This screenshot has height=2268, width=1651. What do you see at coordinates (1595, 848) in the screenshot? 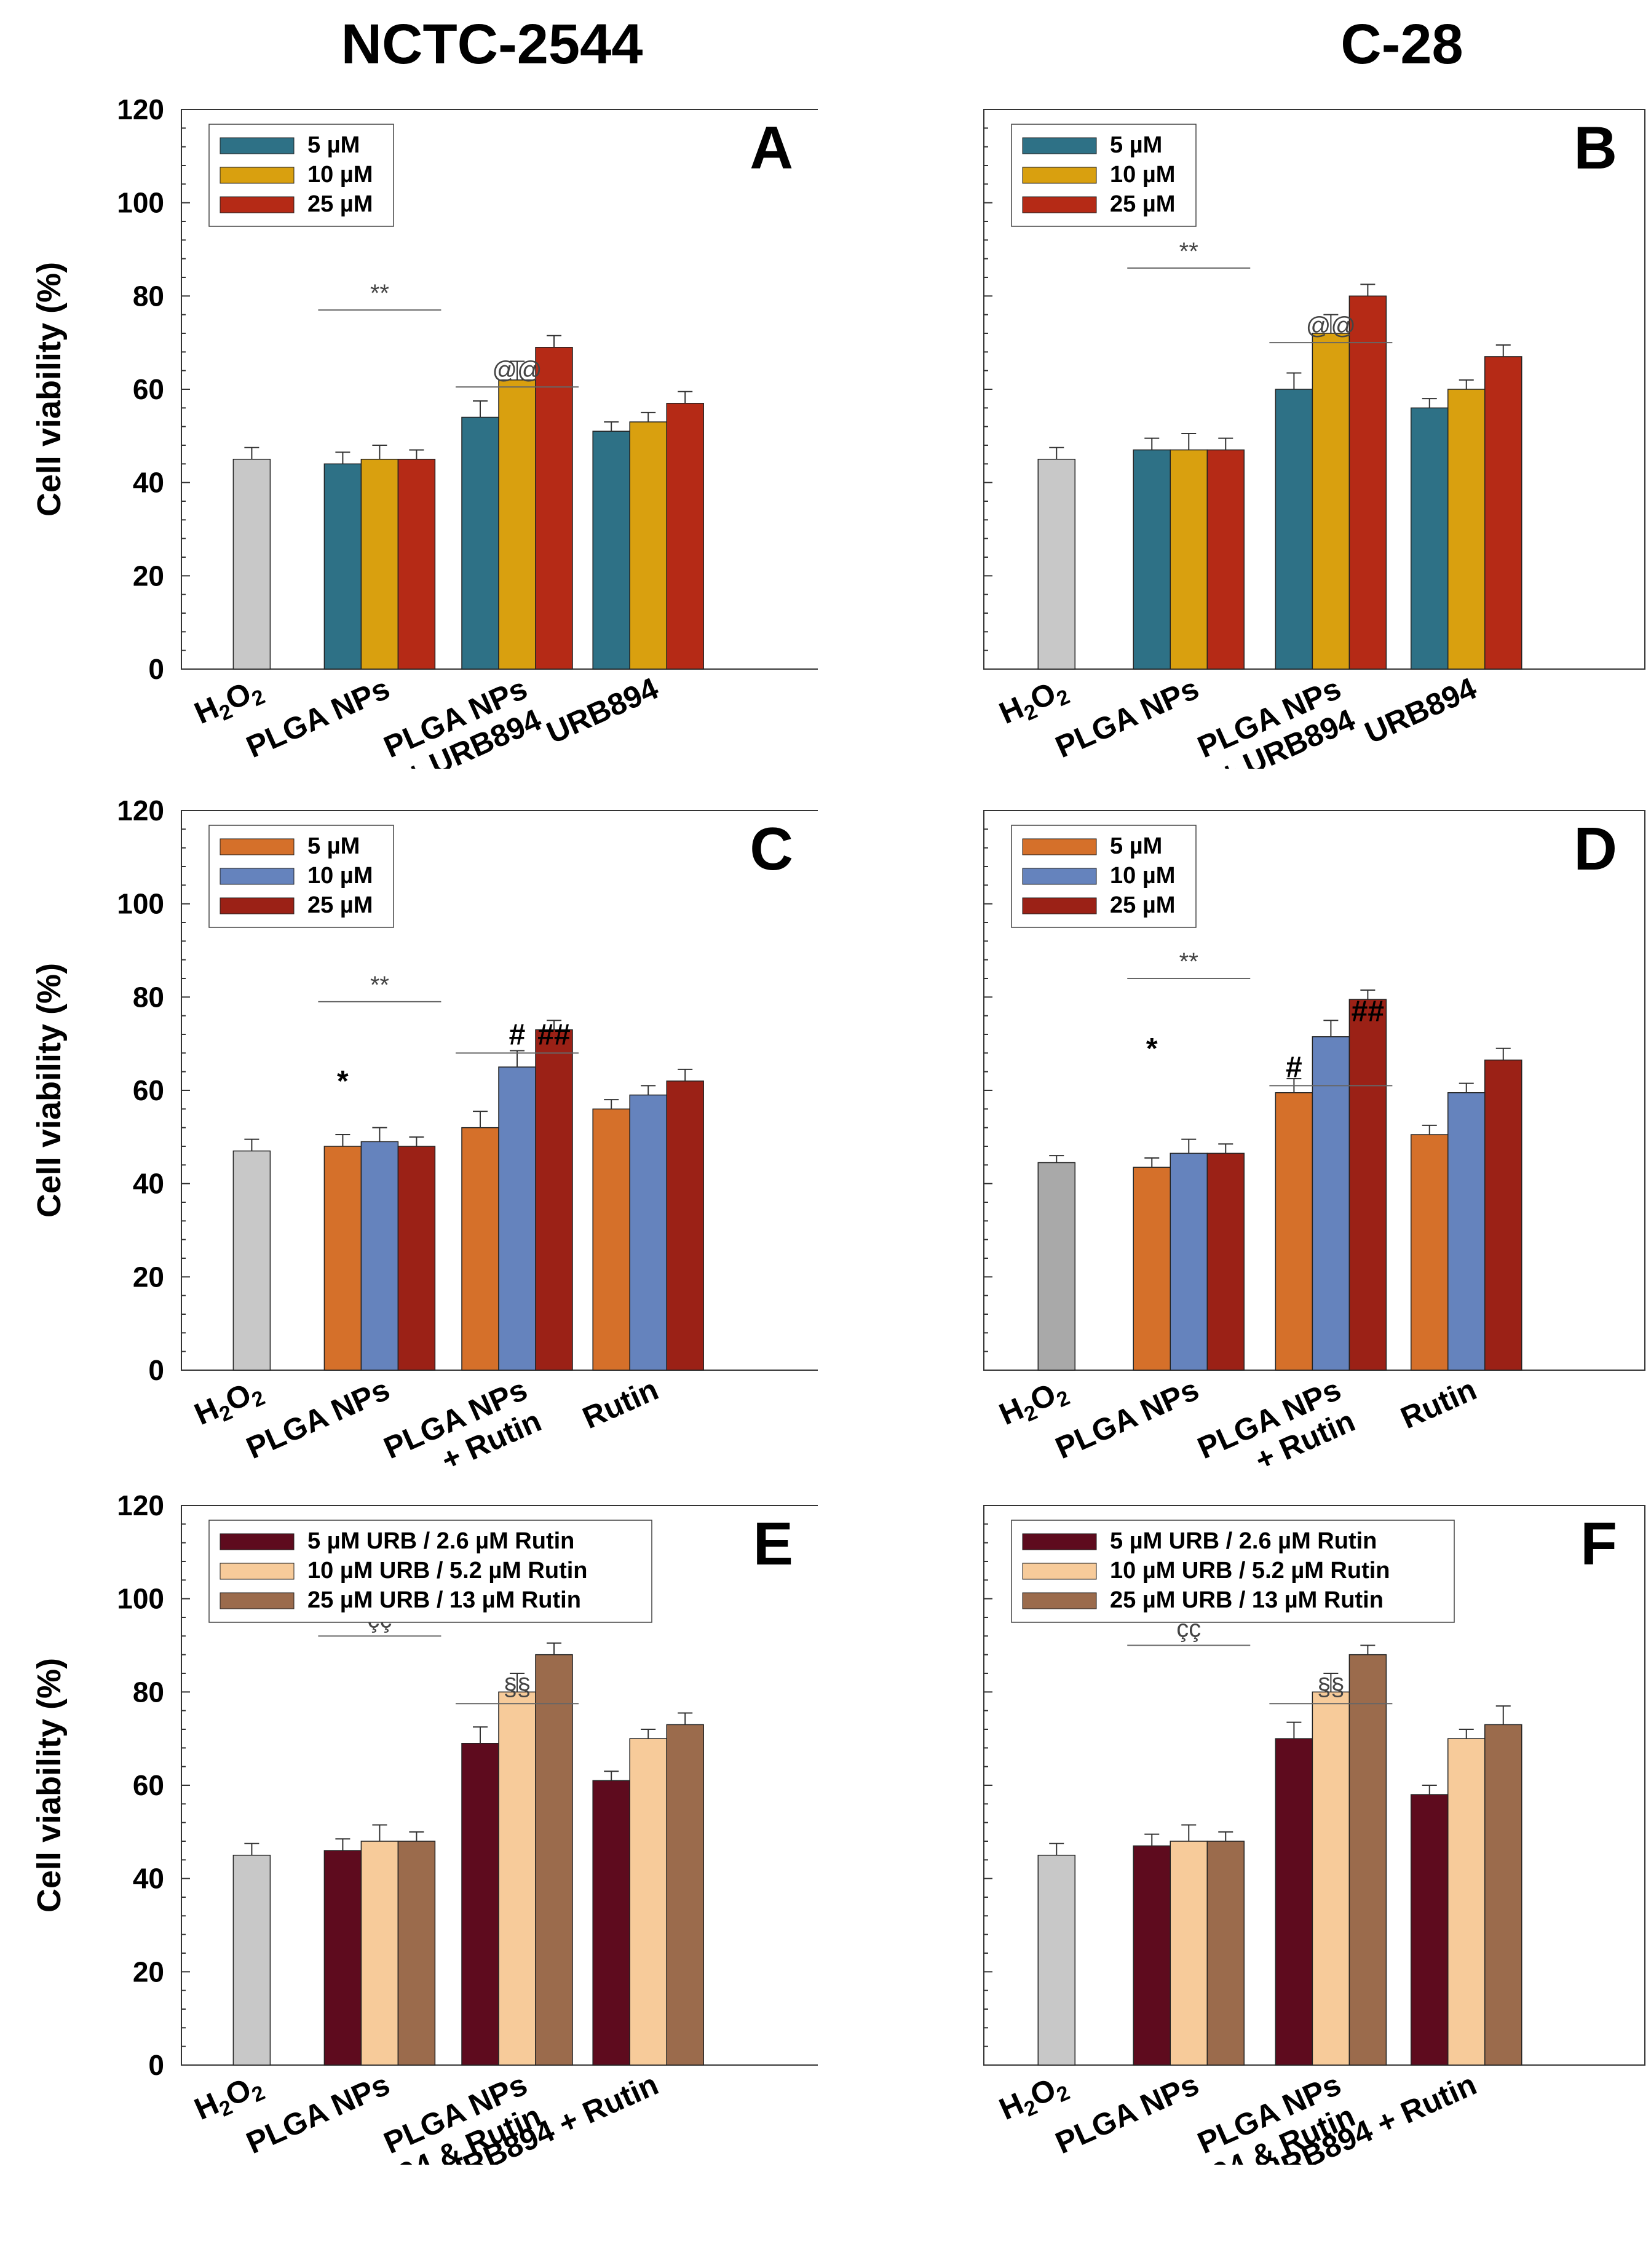
I see `panel-label: D` at bounding box center [1595, 848].